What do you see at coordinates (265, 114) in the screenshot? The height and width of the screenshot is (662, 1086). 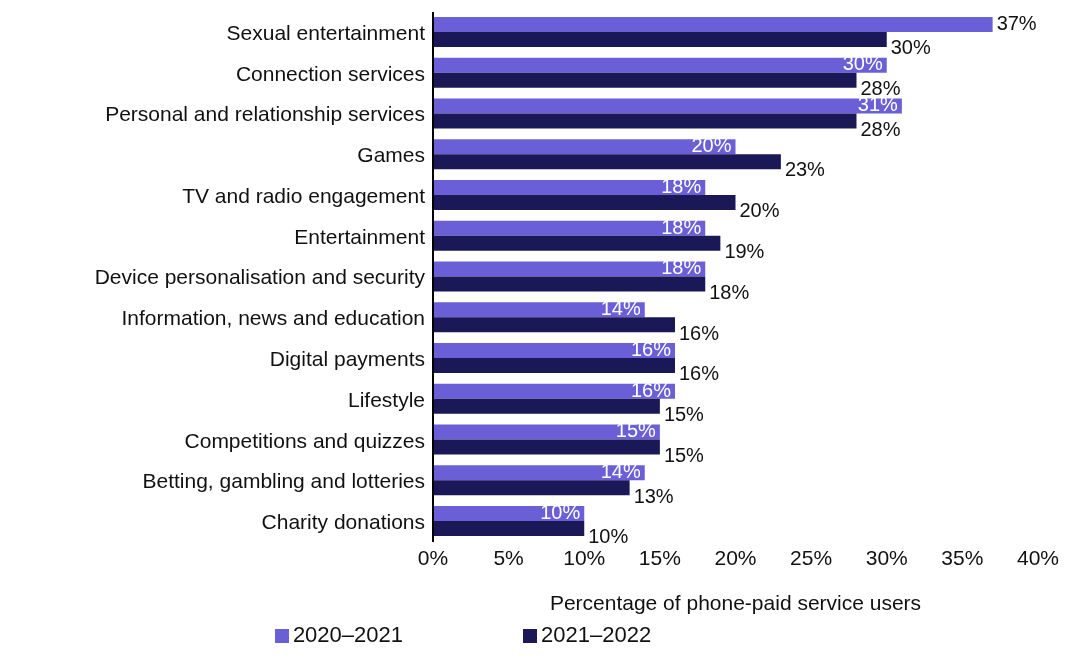 I see `y-tick-label: Personal and relationship services` at bounding box center [265, 114].